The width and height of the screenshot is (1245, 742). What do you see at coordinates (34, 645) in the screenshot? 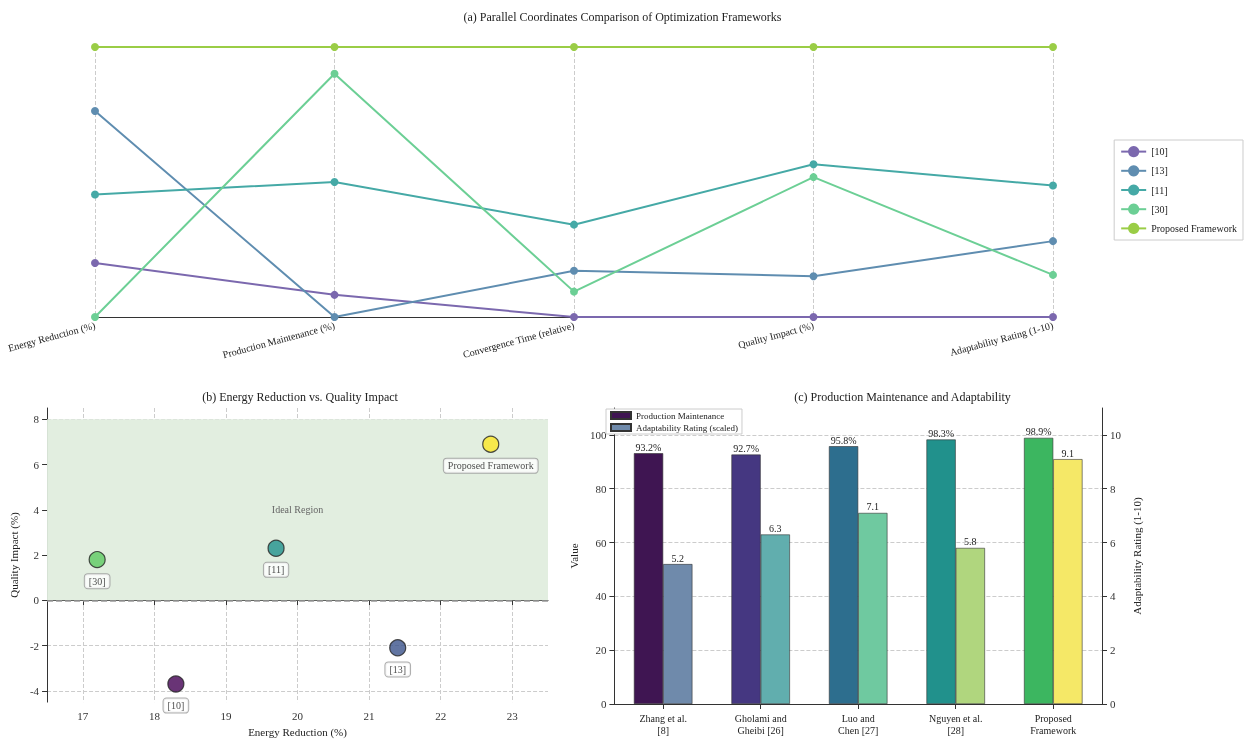
I see `y-tick-label: -2` at bounding box center [34, 645].